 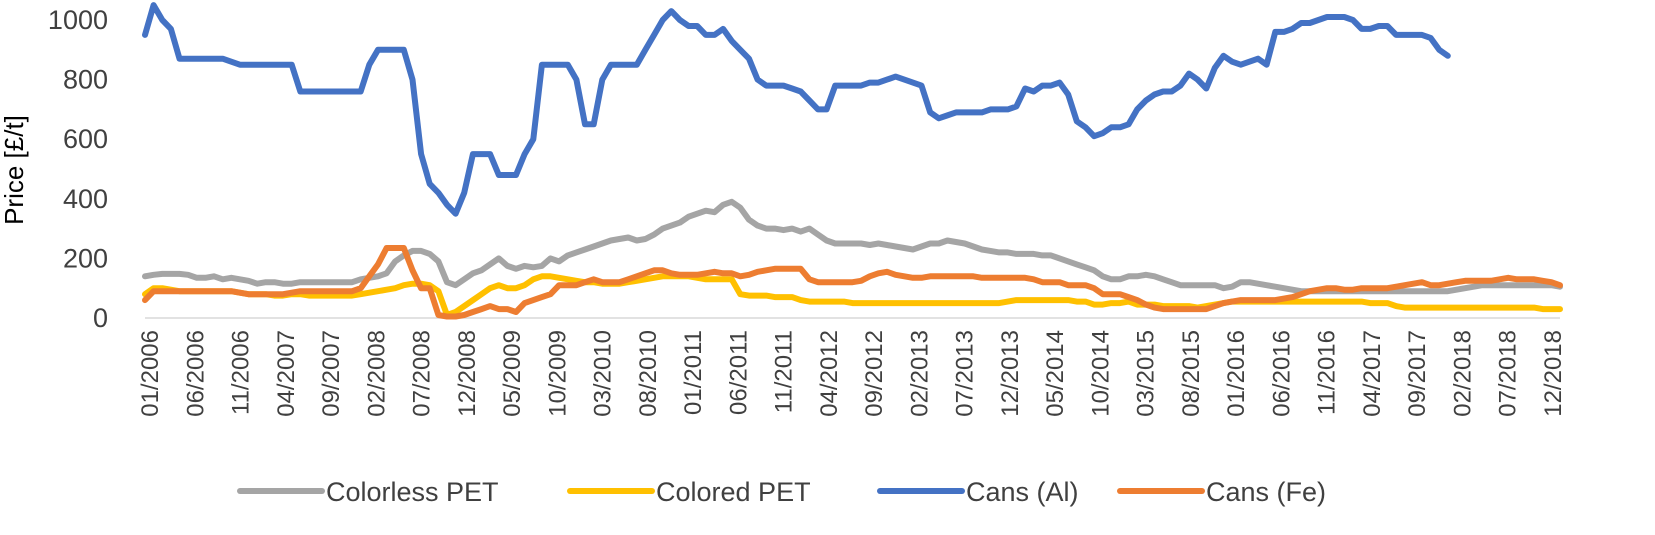 I want to click on x-tick-label: 07/2013, so click(x=965, y=373).